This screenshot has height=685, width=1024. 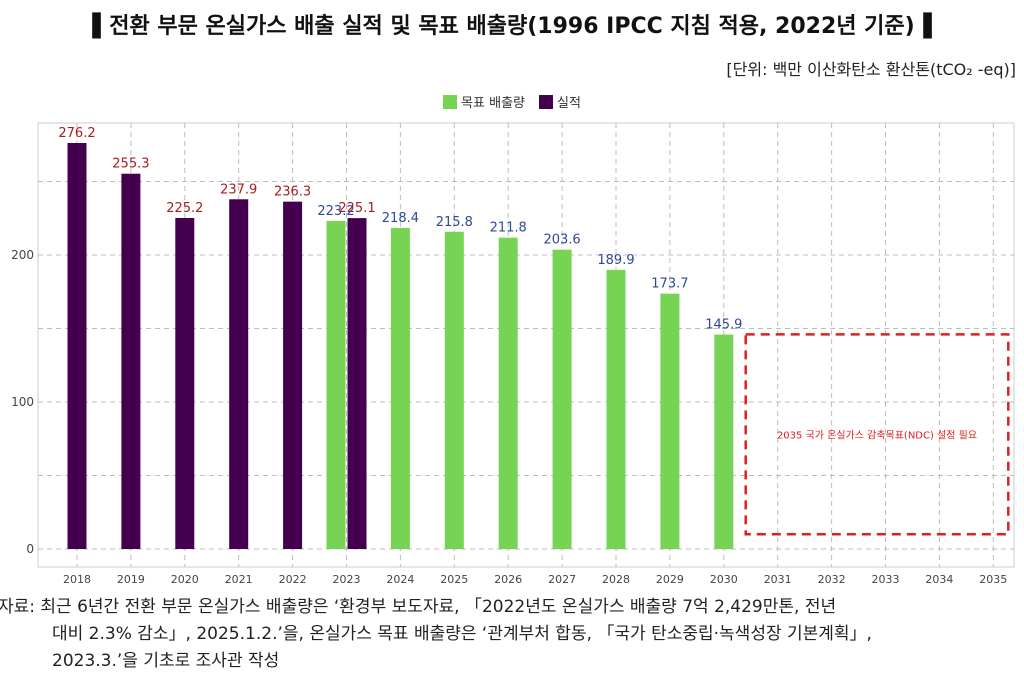 What do you see at coordinates (493, 103) in the screenshot?
I see `legend-label-target: 목표 배출량` at bounding box center [493, 103].